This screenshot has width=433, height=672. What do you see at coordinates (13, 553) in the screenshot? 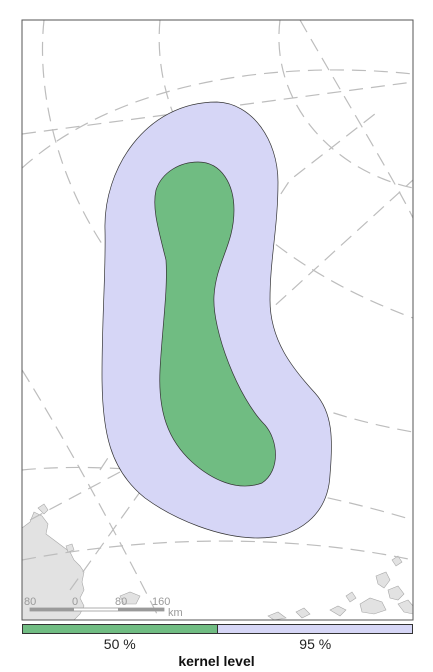
I see `grat-label-left-80n: 80°N` at bounding box center [13, 553].